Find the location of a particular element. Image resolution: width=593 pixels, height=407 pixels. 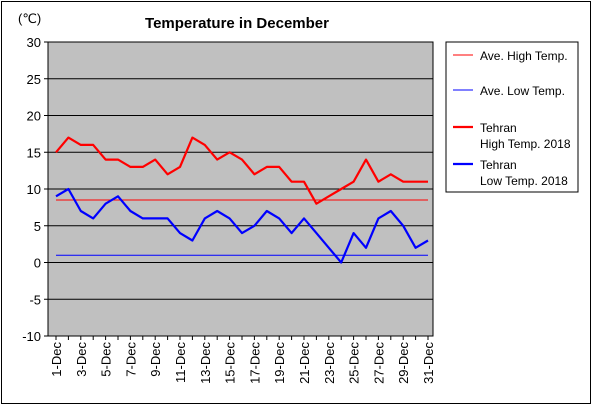

y-tick-label: -10 is located at coordinates (31, 336).